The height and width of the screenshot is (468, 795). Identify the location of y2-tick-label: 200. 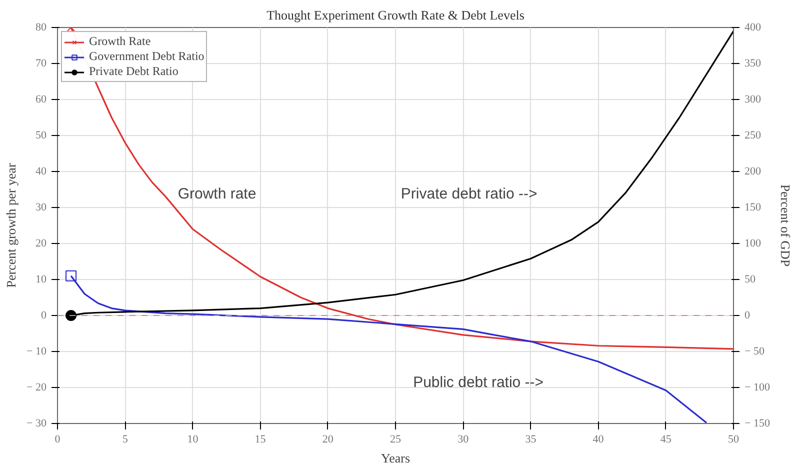
(753, 172).